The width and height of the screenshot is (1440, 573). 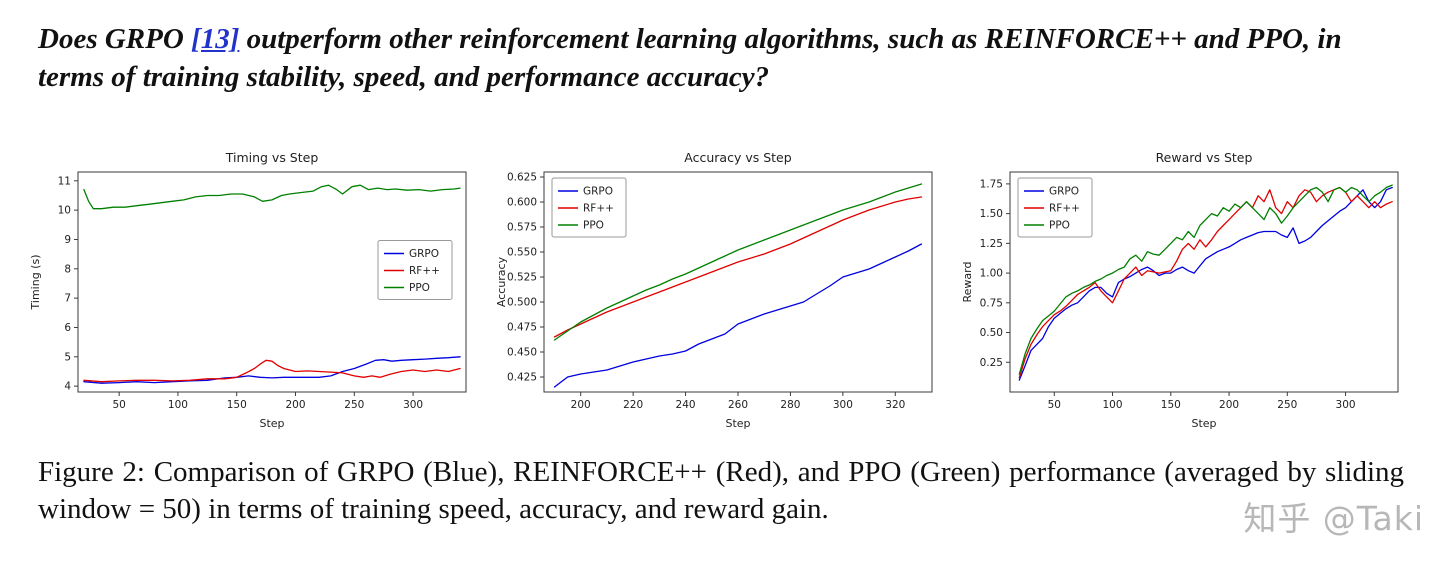 What do you see at coordinates (522, 353) in the screenshot?
I see `svg-text: 0.450` at bounding box center [522, 353].